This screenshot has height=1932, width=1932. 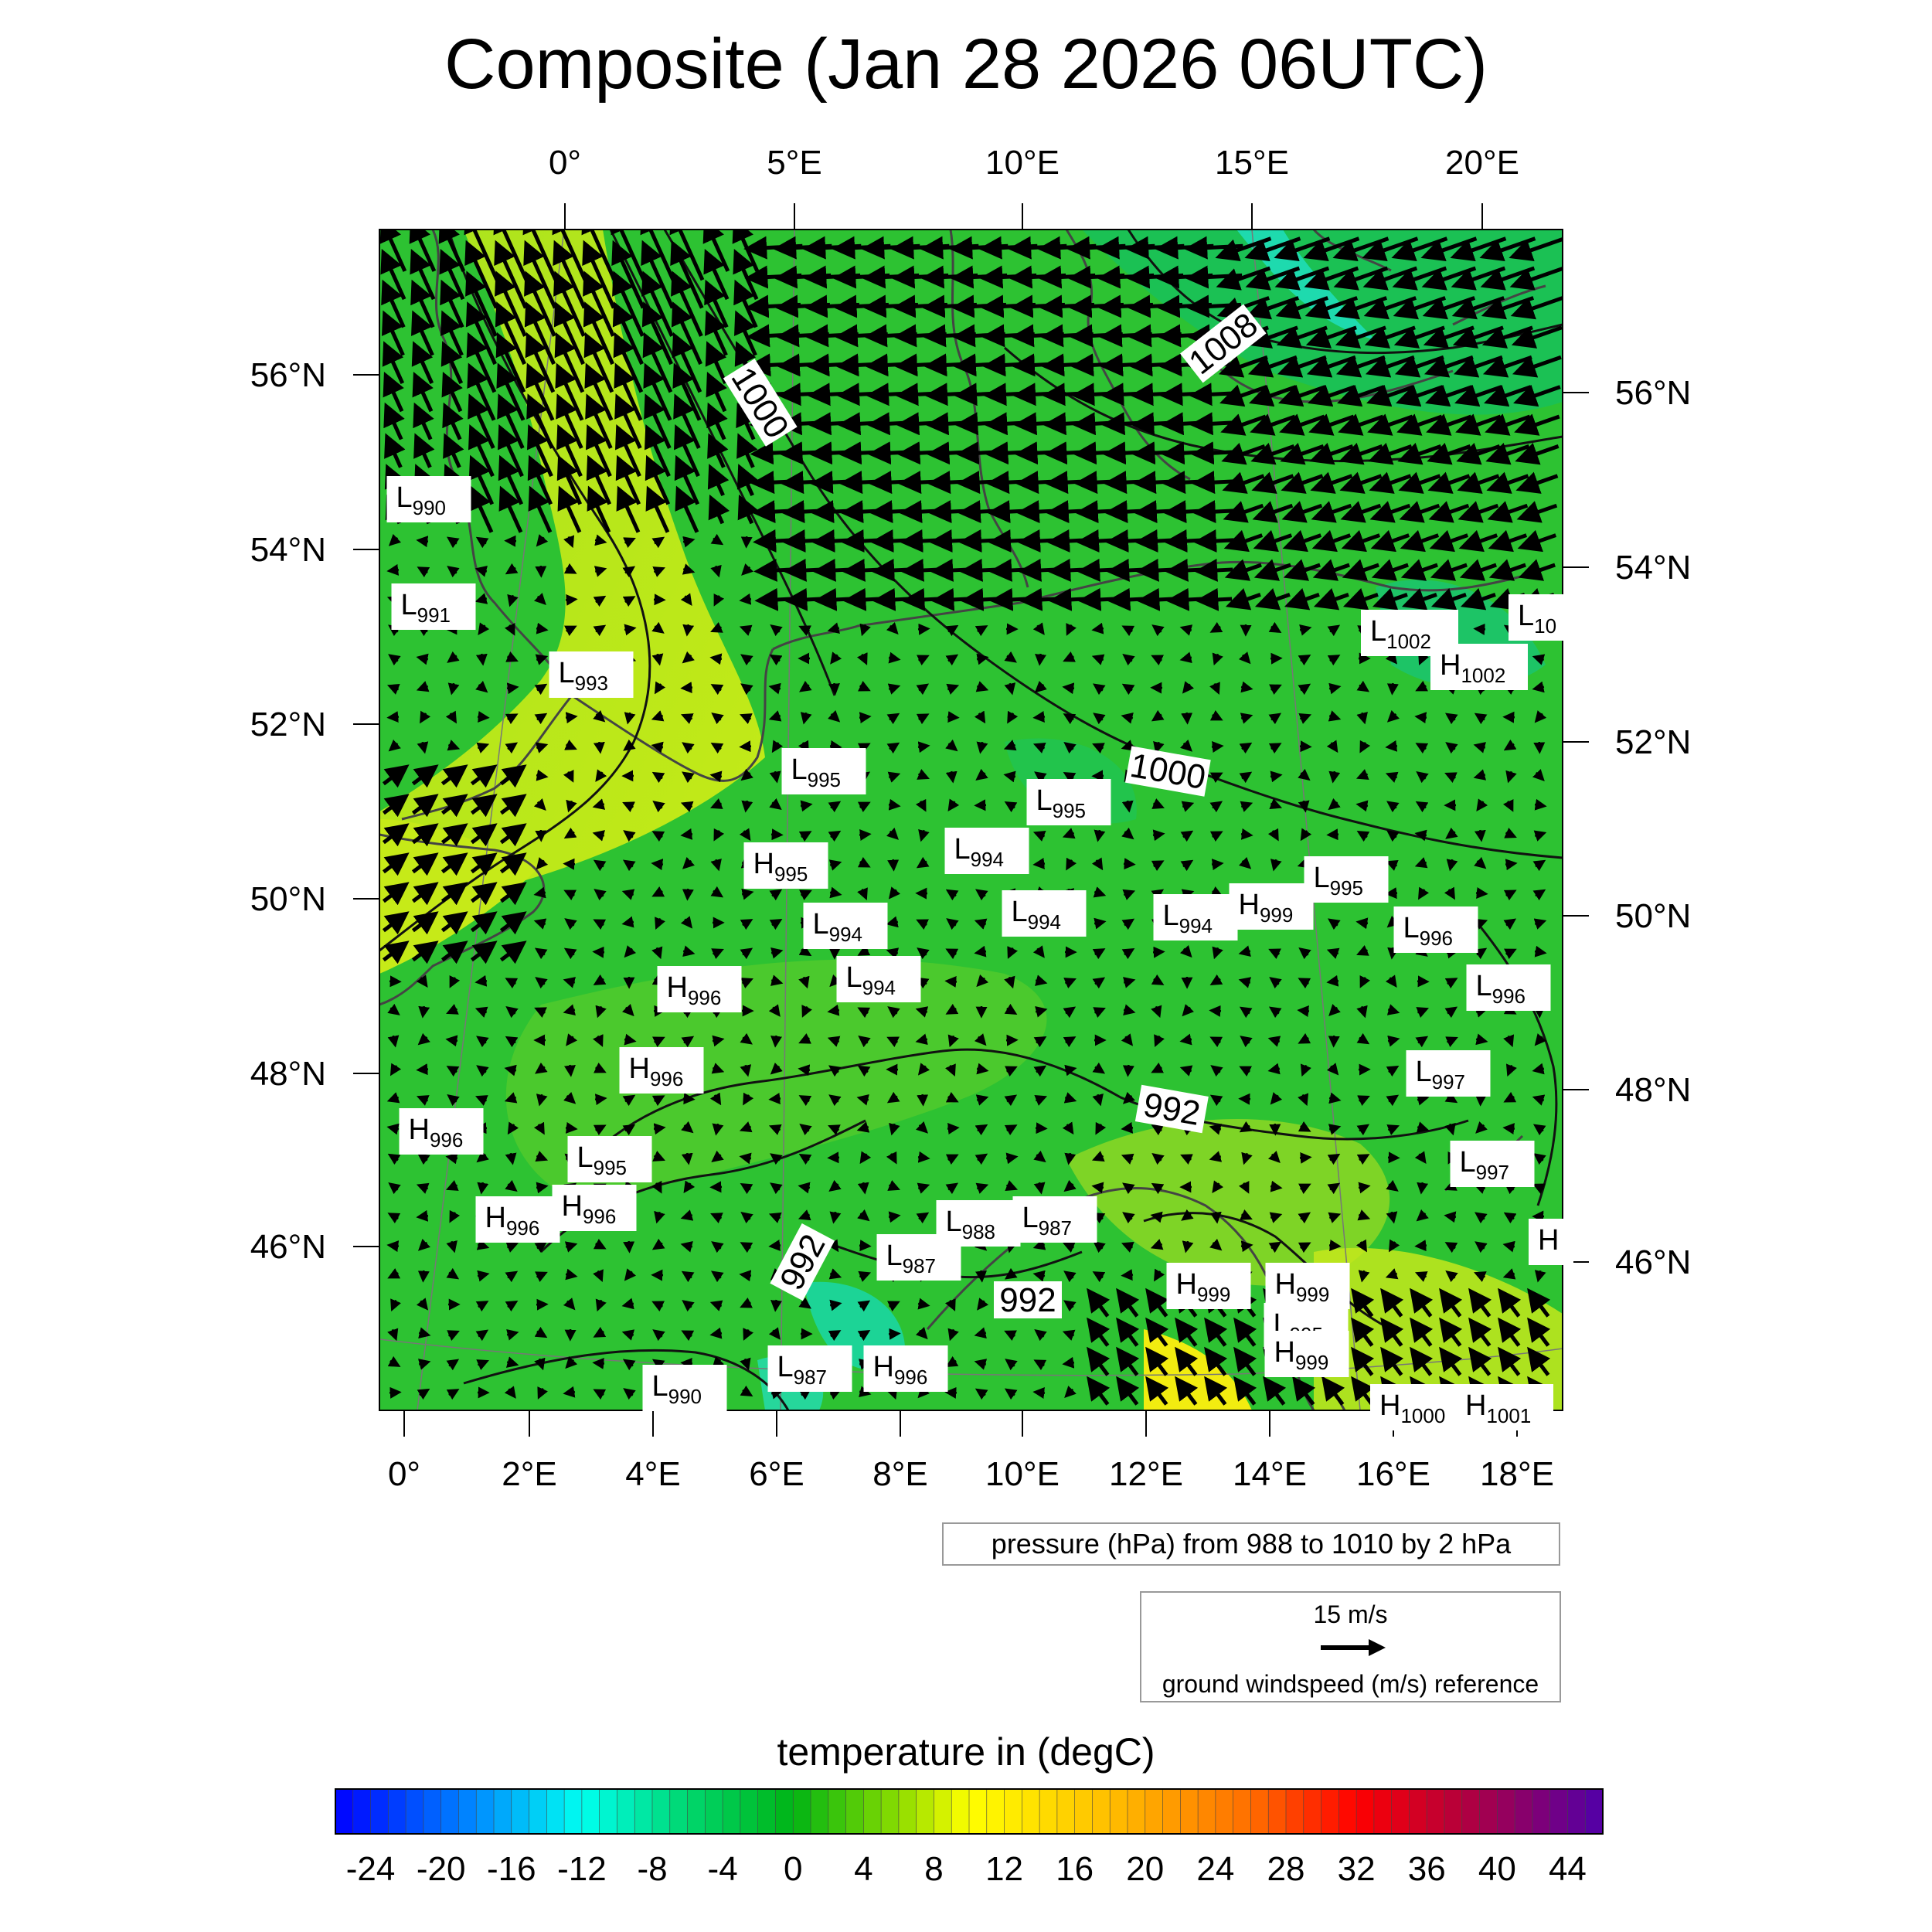 What do you see at coordinates (1022, 163) in the screenshot?
I see `top-lon-label: 10°E` at bounding box center [1022, 163].